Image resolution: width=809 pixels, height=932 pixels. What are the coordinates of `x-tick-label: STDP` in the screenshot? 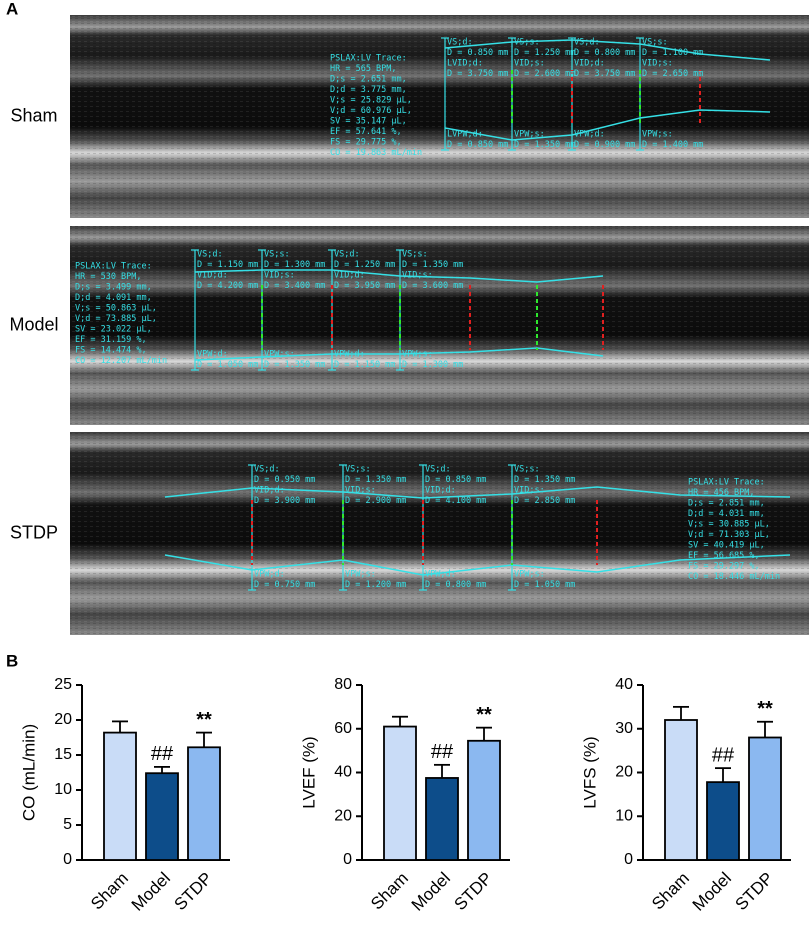 It's located at (754, 891).